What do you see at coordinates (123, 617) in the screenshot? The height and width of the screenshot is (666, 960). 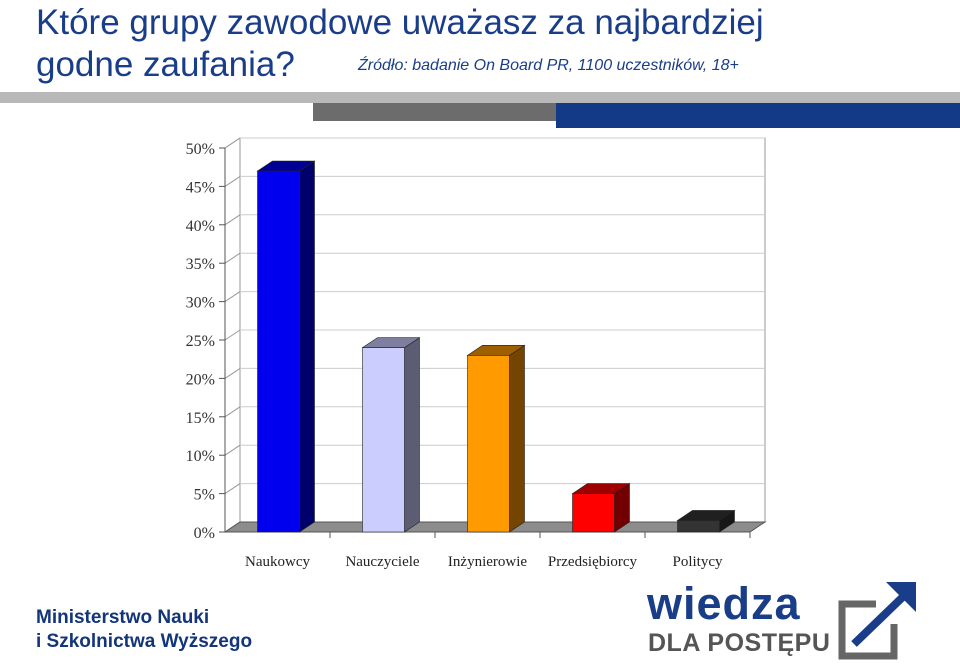 I see `ministry-line-1: Ministerstwo Nauki` at bounding box center [123, 617].